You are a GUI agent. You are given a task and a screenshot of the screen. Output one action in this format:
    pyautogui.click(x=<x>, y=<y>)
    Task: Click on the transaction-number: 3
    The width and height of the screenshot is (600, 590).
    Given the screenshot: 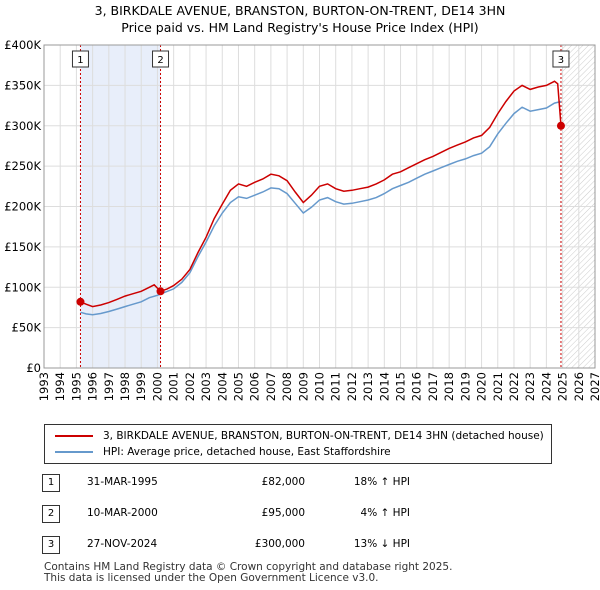 What is the action you would take?
    pyautogui.click(x=51, y=545)
    